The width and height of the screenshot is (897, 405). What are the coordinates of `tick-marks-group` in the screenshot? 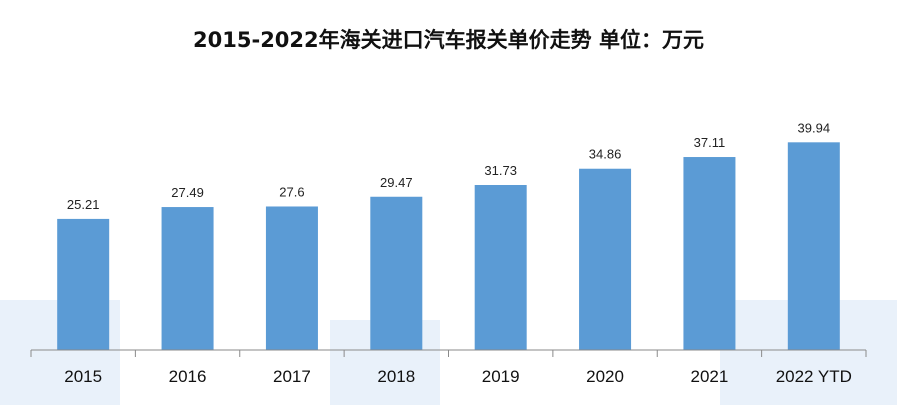 It's located at (448, 353).